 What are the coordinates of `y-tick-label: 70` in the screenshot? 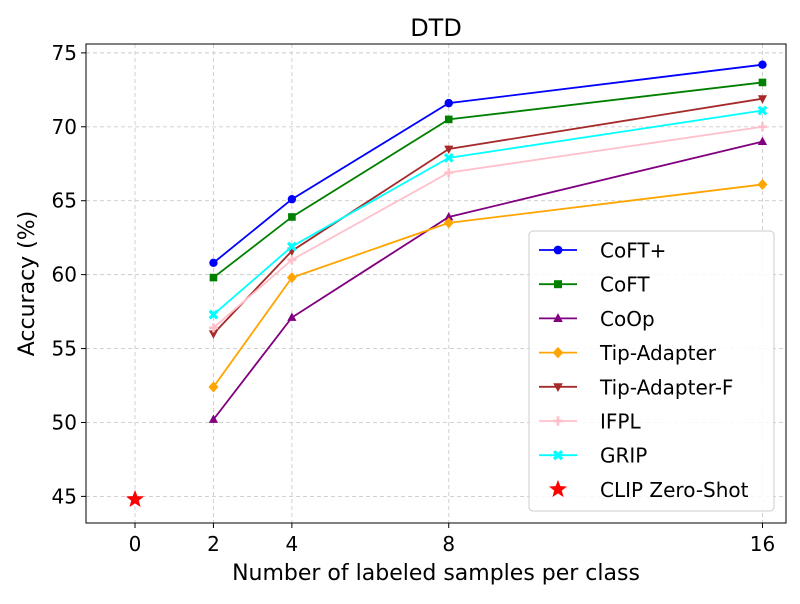 It's located at (64, 127).